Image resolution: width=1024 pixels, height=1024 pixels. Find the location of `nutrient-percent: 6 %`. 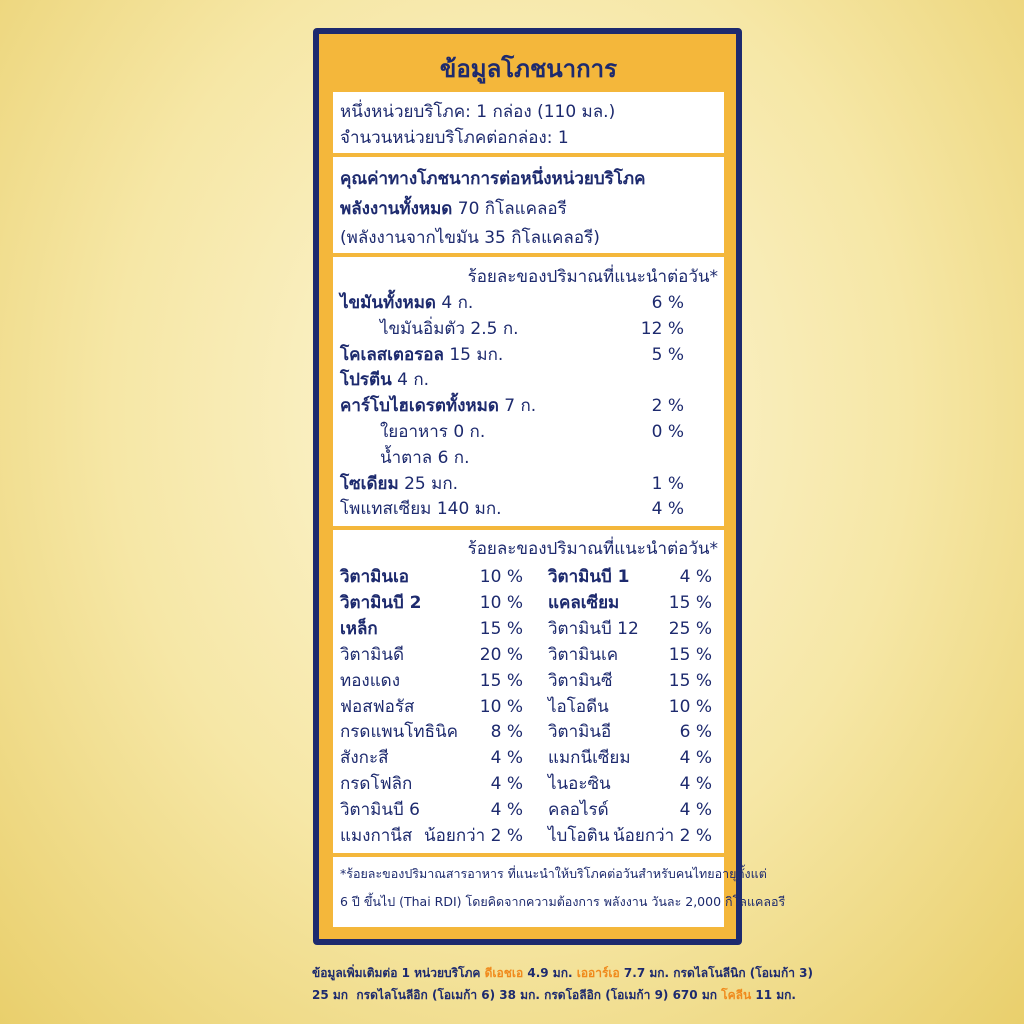

nutrient-percent: 6 % is located at coordinates (667, 303).